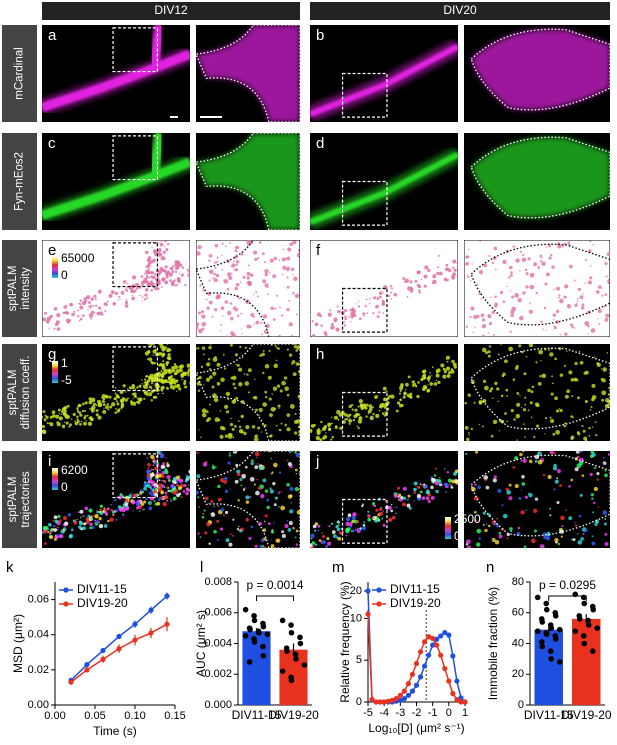 The height and width of the screenshot is (745, 617). Describe the element at coordinates (518, 613) in the screenshot. I see `y-tick-label: 60` at that location.